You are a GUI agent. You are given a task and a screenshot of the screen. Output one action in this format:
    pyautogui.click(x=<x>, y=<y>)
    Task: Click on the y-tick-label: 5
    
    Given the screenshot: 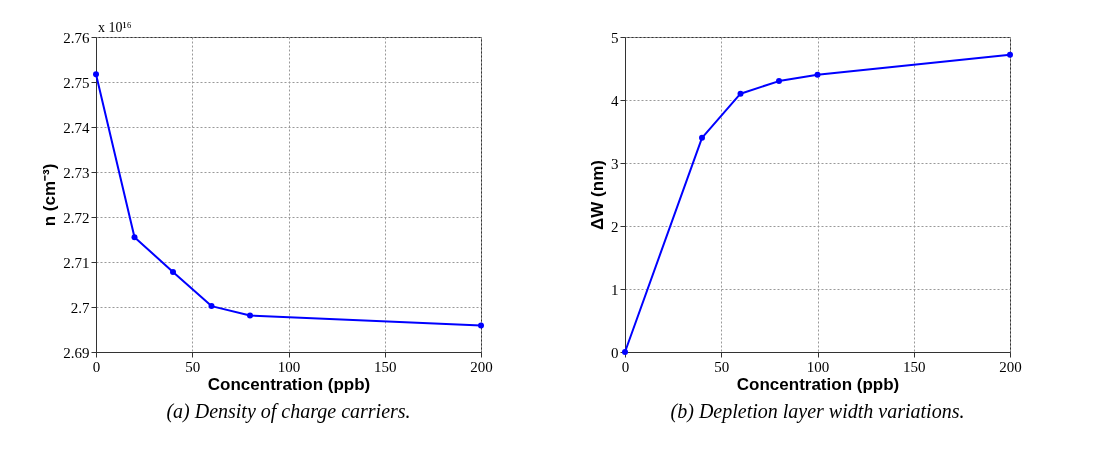 What is the action you would take?
    pyautogui.click(x=615, y=37)
    